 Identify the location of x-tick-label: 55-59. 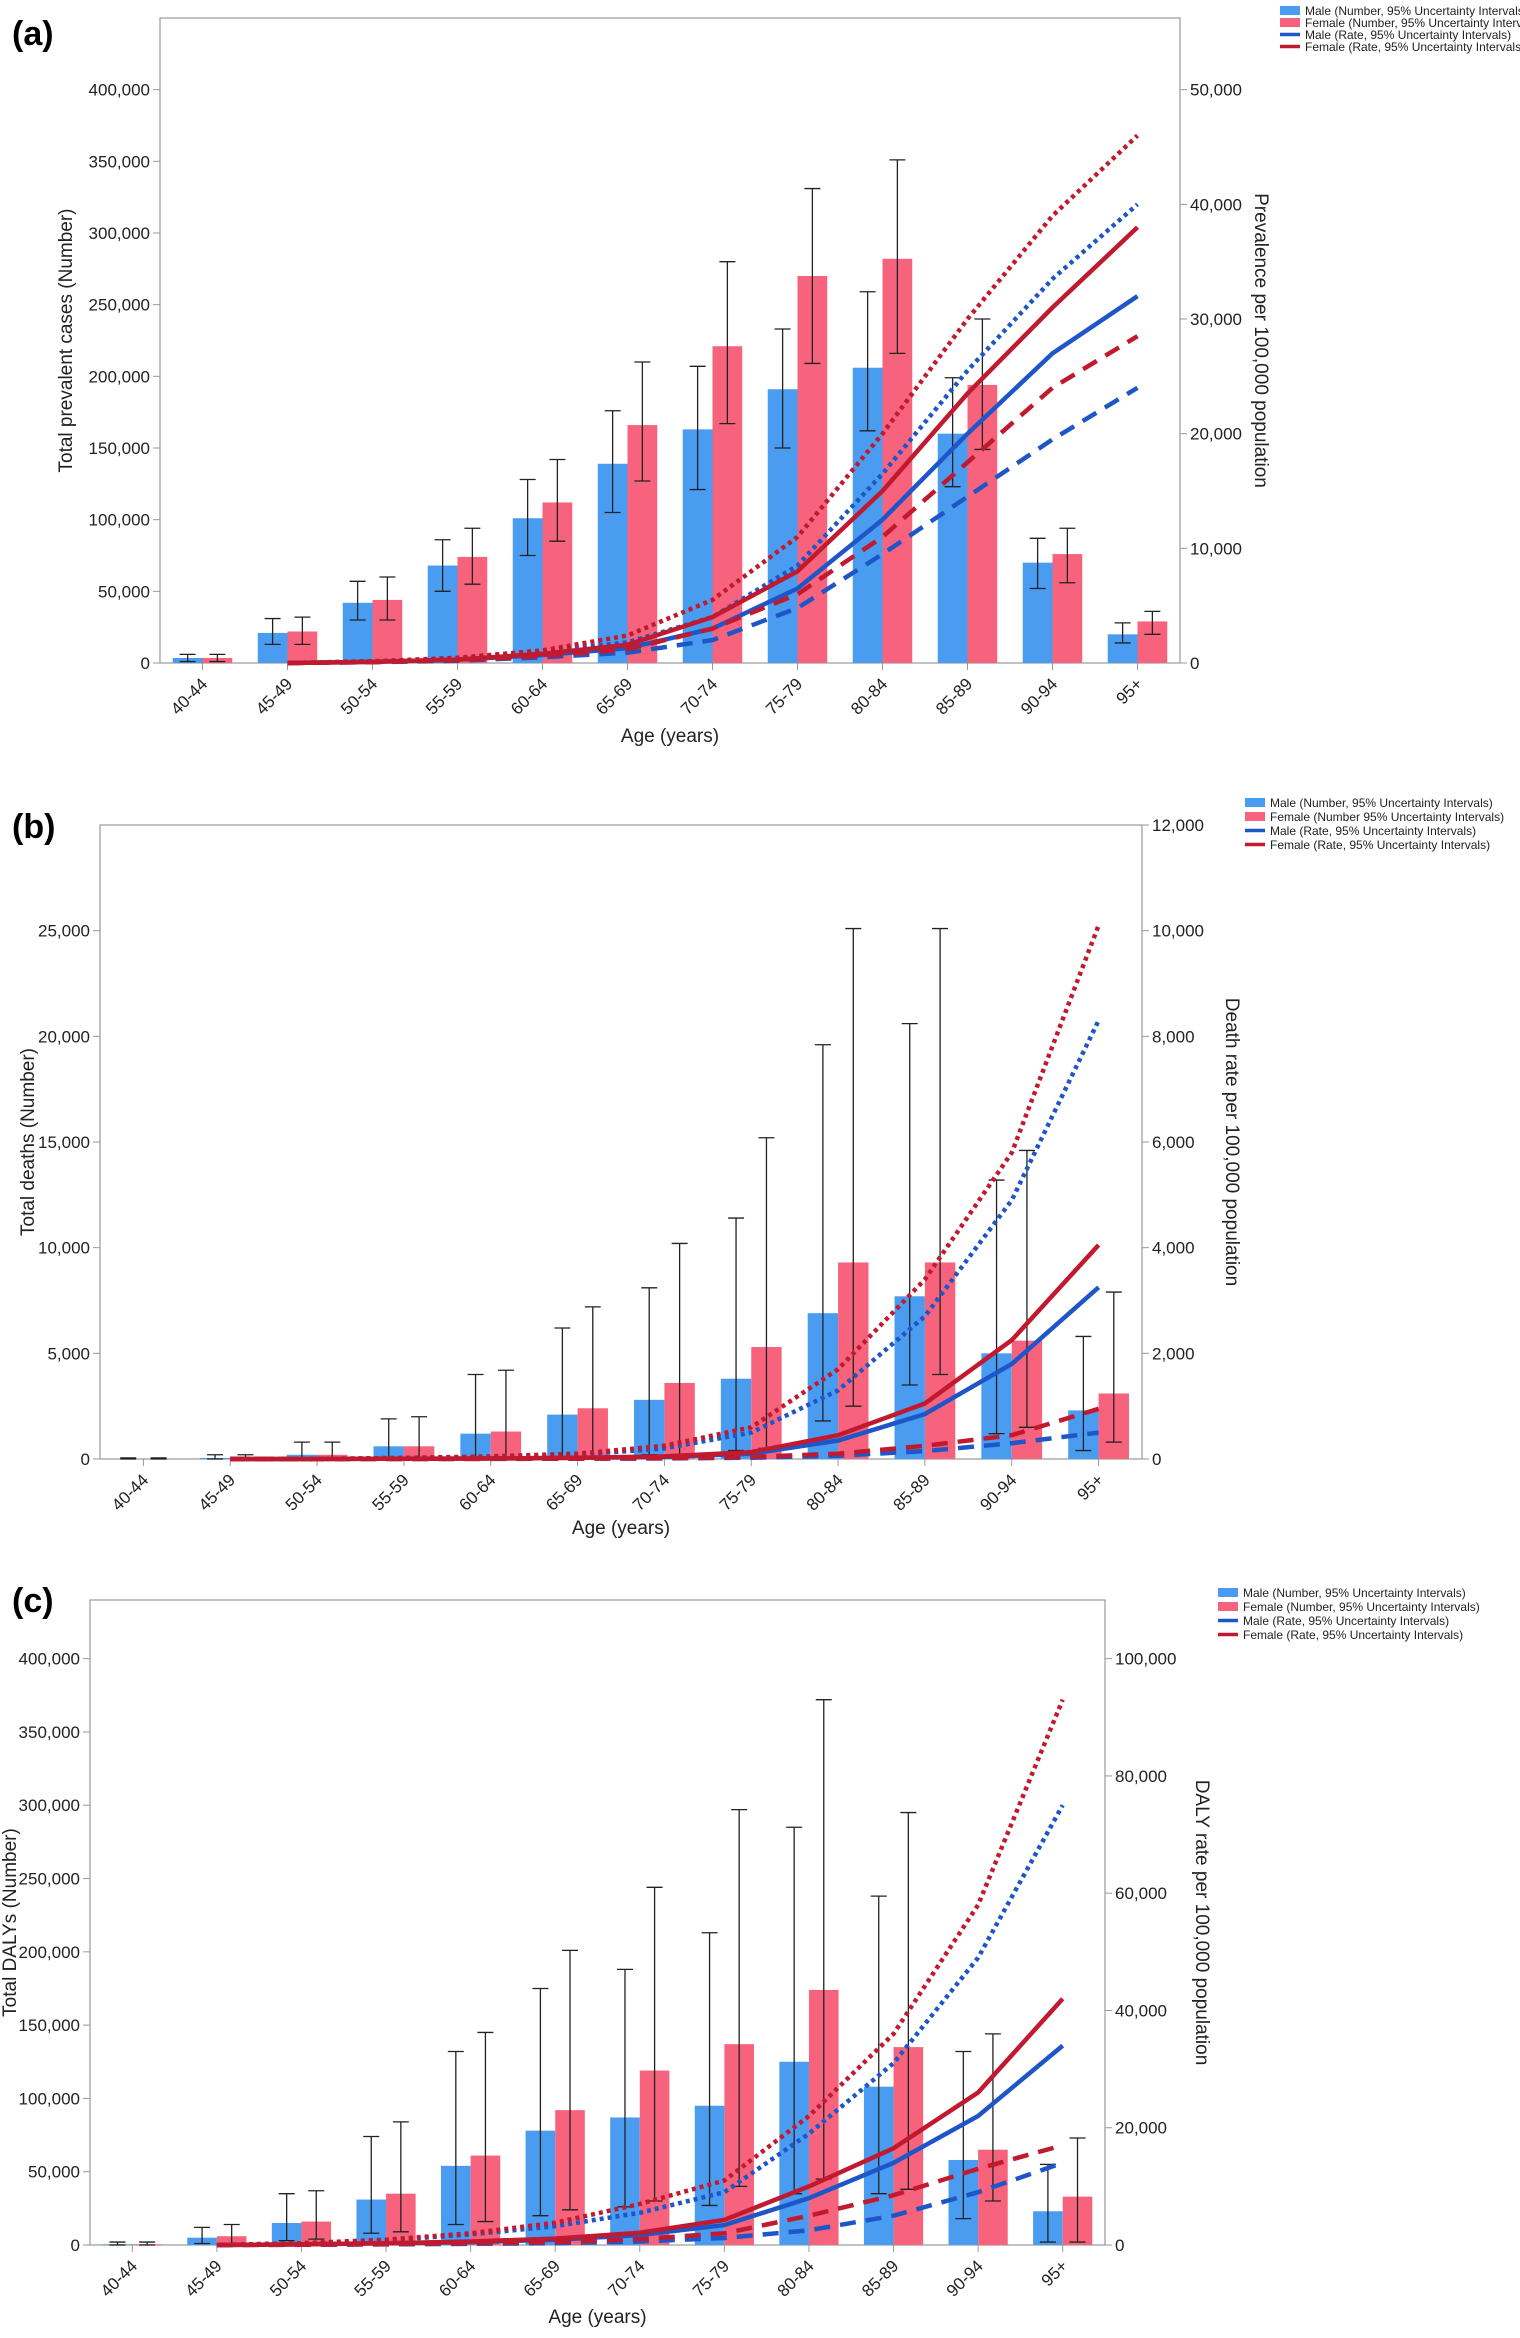
(373, 2278).